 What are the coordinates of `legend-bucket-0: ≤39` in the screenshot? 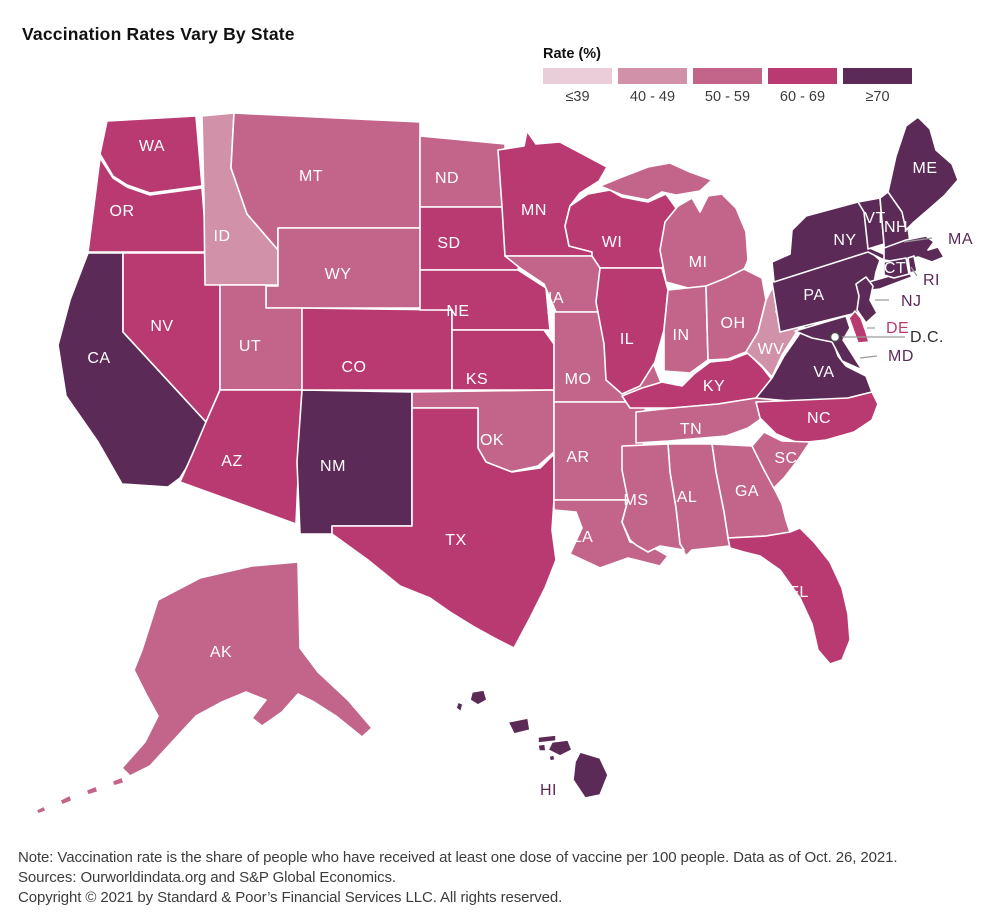 It's located at (577, 86).